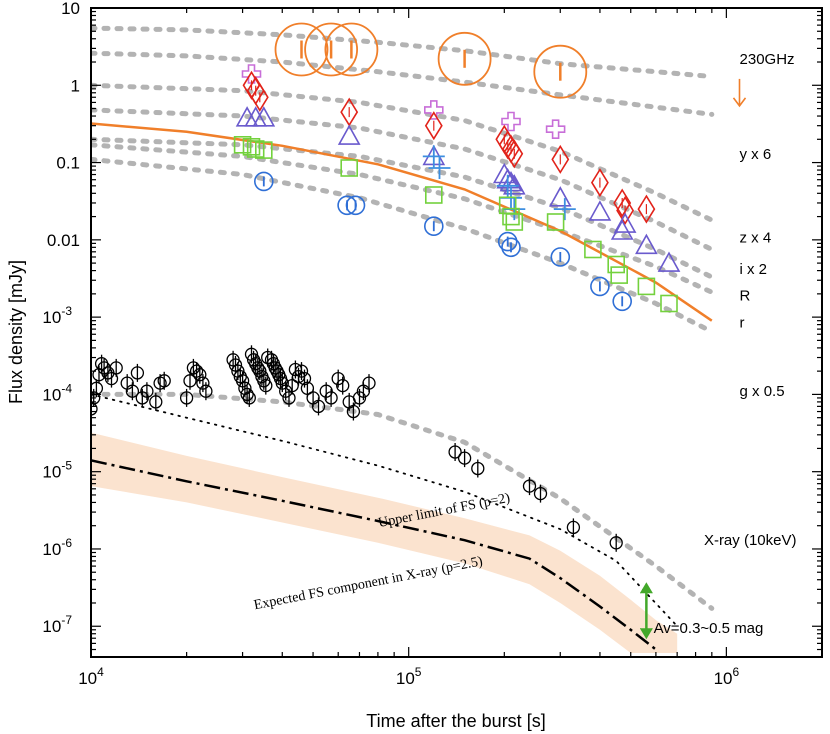 This screenshot has height=734, width=830. What do you see at coordinates (57, 547) in the screenshot?
I see `y-tick-label: 10⁻⁶` at bounding box center [57, 547].